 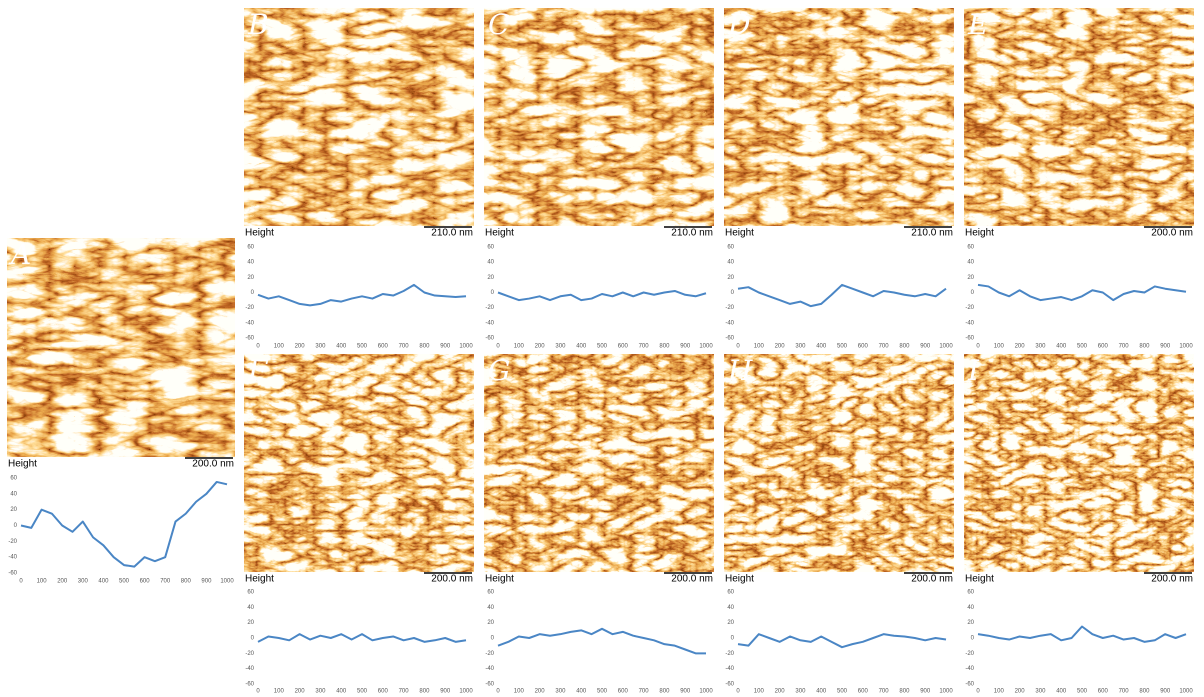 What do you see at coordinates (738, 24) in the screenshot?
I see `panel-letter: D` at bounding box center [738, 24].